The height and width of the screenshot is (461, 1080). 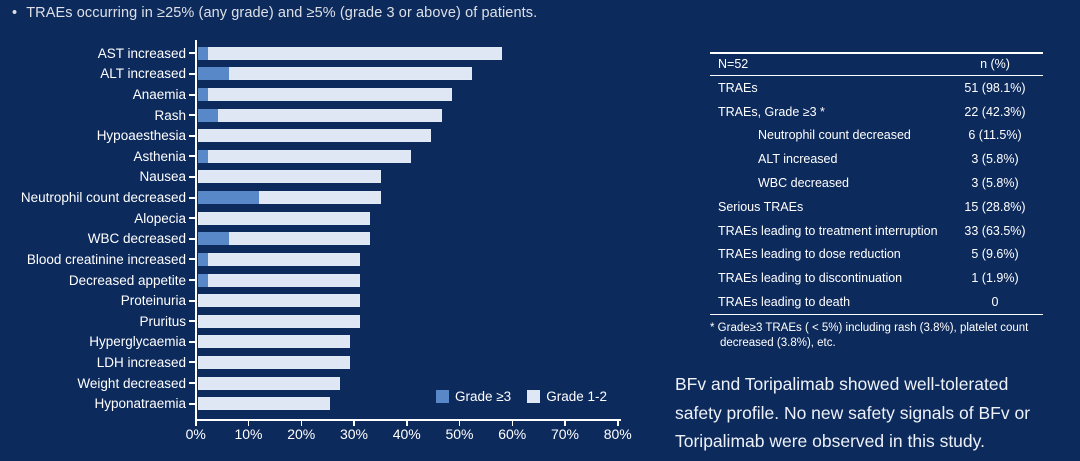 What do you see at coordinates (876, 136) in the screenshot?
I see `table-row: Neutrophil count decreased 6 (11.5%)` at bounding box center [876, 136].